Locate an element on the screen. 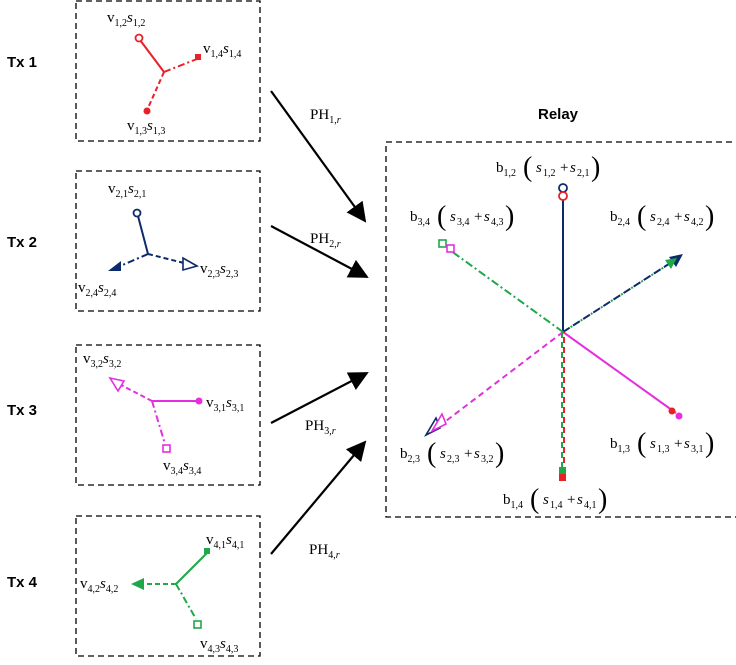  tx4-vector-label-1: v4,1s4,1 is located at coordinates (225, 541).